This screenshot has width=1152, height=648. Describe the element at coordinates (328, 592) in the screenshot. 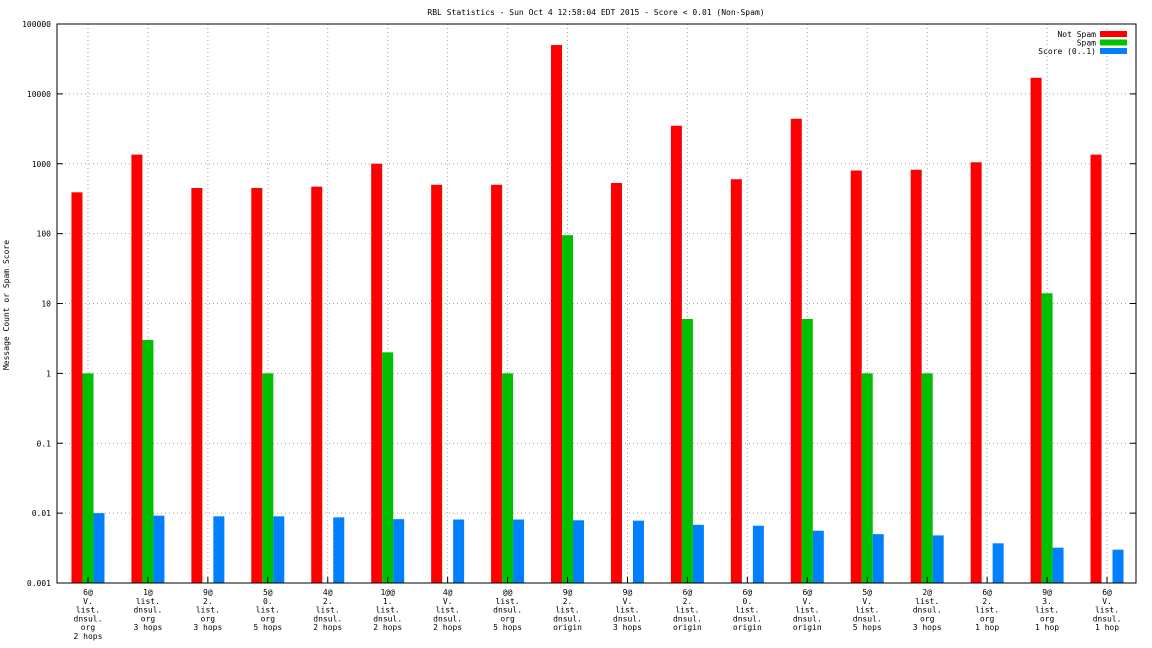

I see `x-tick-label-line: 4@` at that location.